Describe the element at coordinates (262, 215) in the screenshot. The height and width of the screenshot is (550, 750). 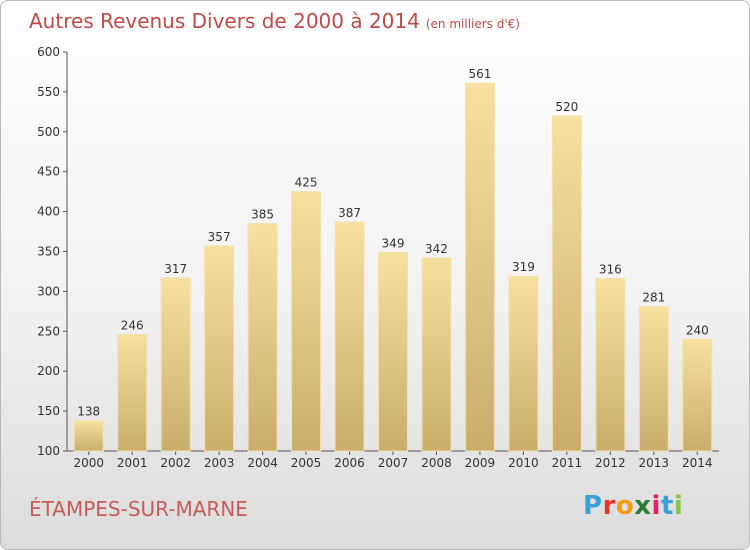
I see `bar-value-label: 385` at that location.